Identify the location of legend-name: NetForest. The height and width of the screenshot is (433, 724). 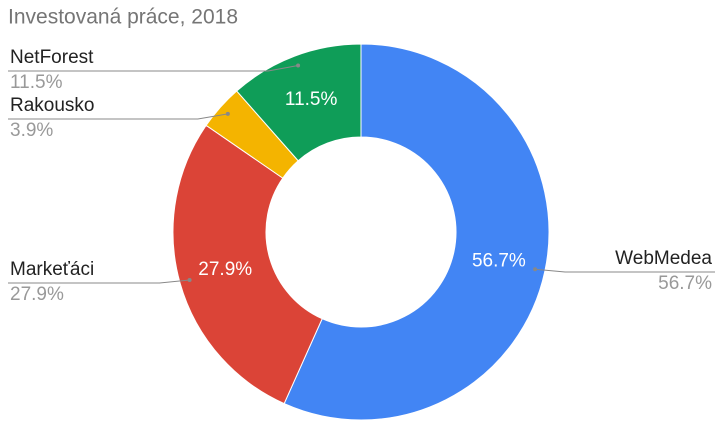
(52, 57).